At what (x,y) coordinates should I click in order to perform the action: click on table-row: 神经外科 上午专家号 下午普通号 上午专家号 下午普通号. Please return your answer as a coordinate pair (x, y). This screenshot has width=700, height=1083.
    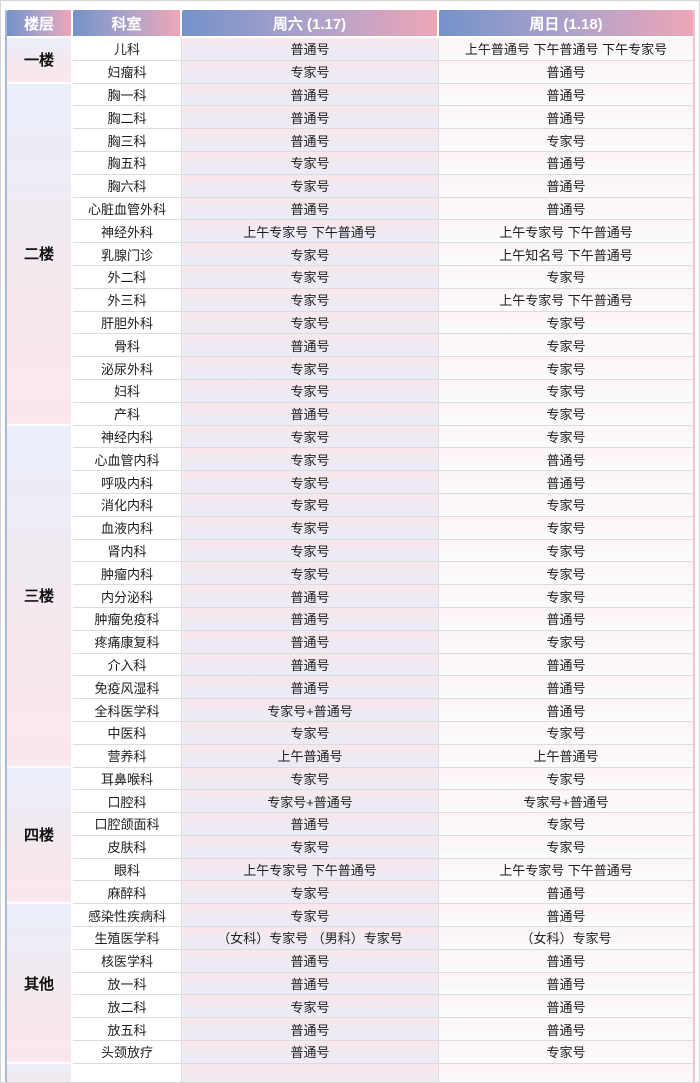
    Looking at the image, I should click on (350, 232).